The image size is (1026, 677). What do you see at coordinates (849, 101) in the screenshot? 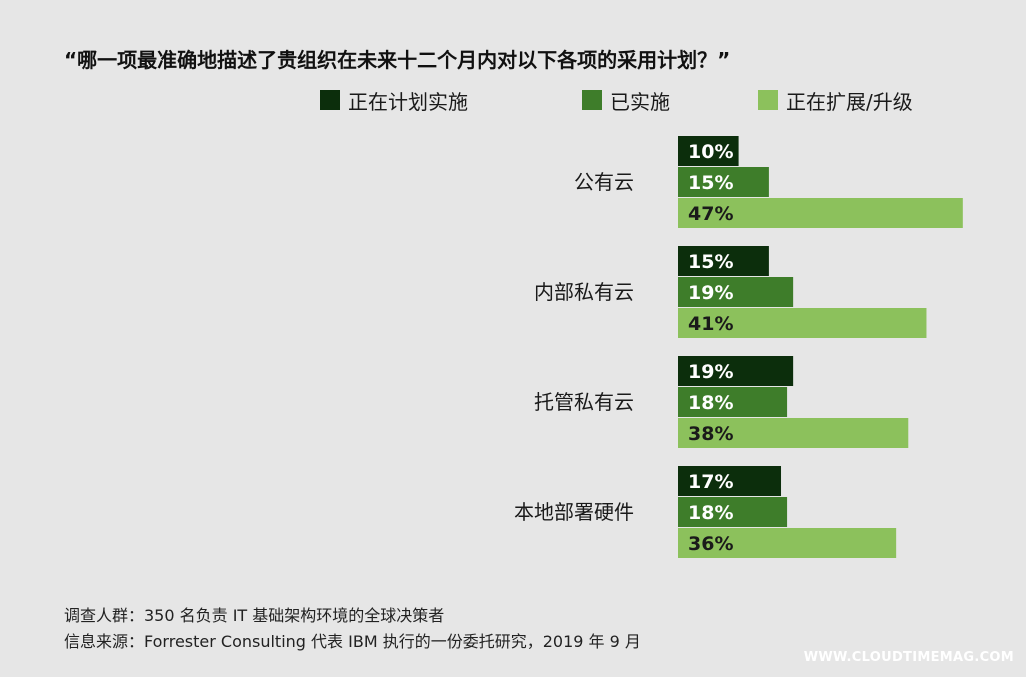
I see `legend-label-expanding: 正在扩展/升级` at bounding box center [849, 101].